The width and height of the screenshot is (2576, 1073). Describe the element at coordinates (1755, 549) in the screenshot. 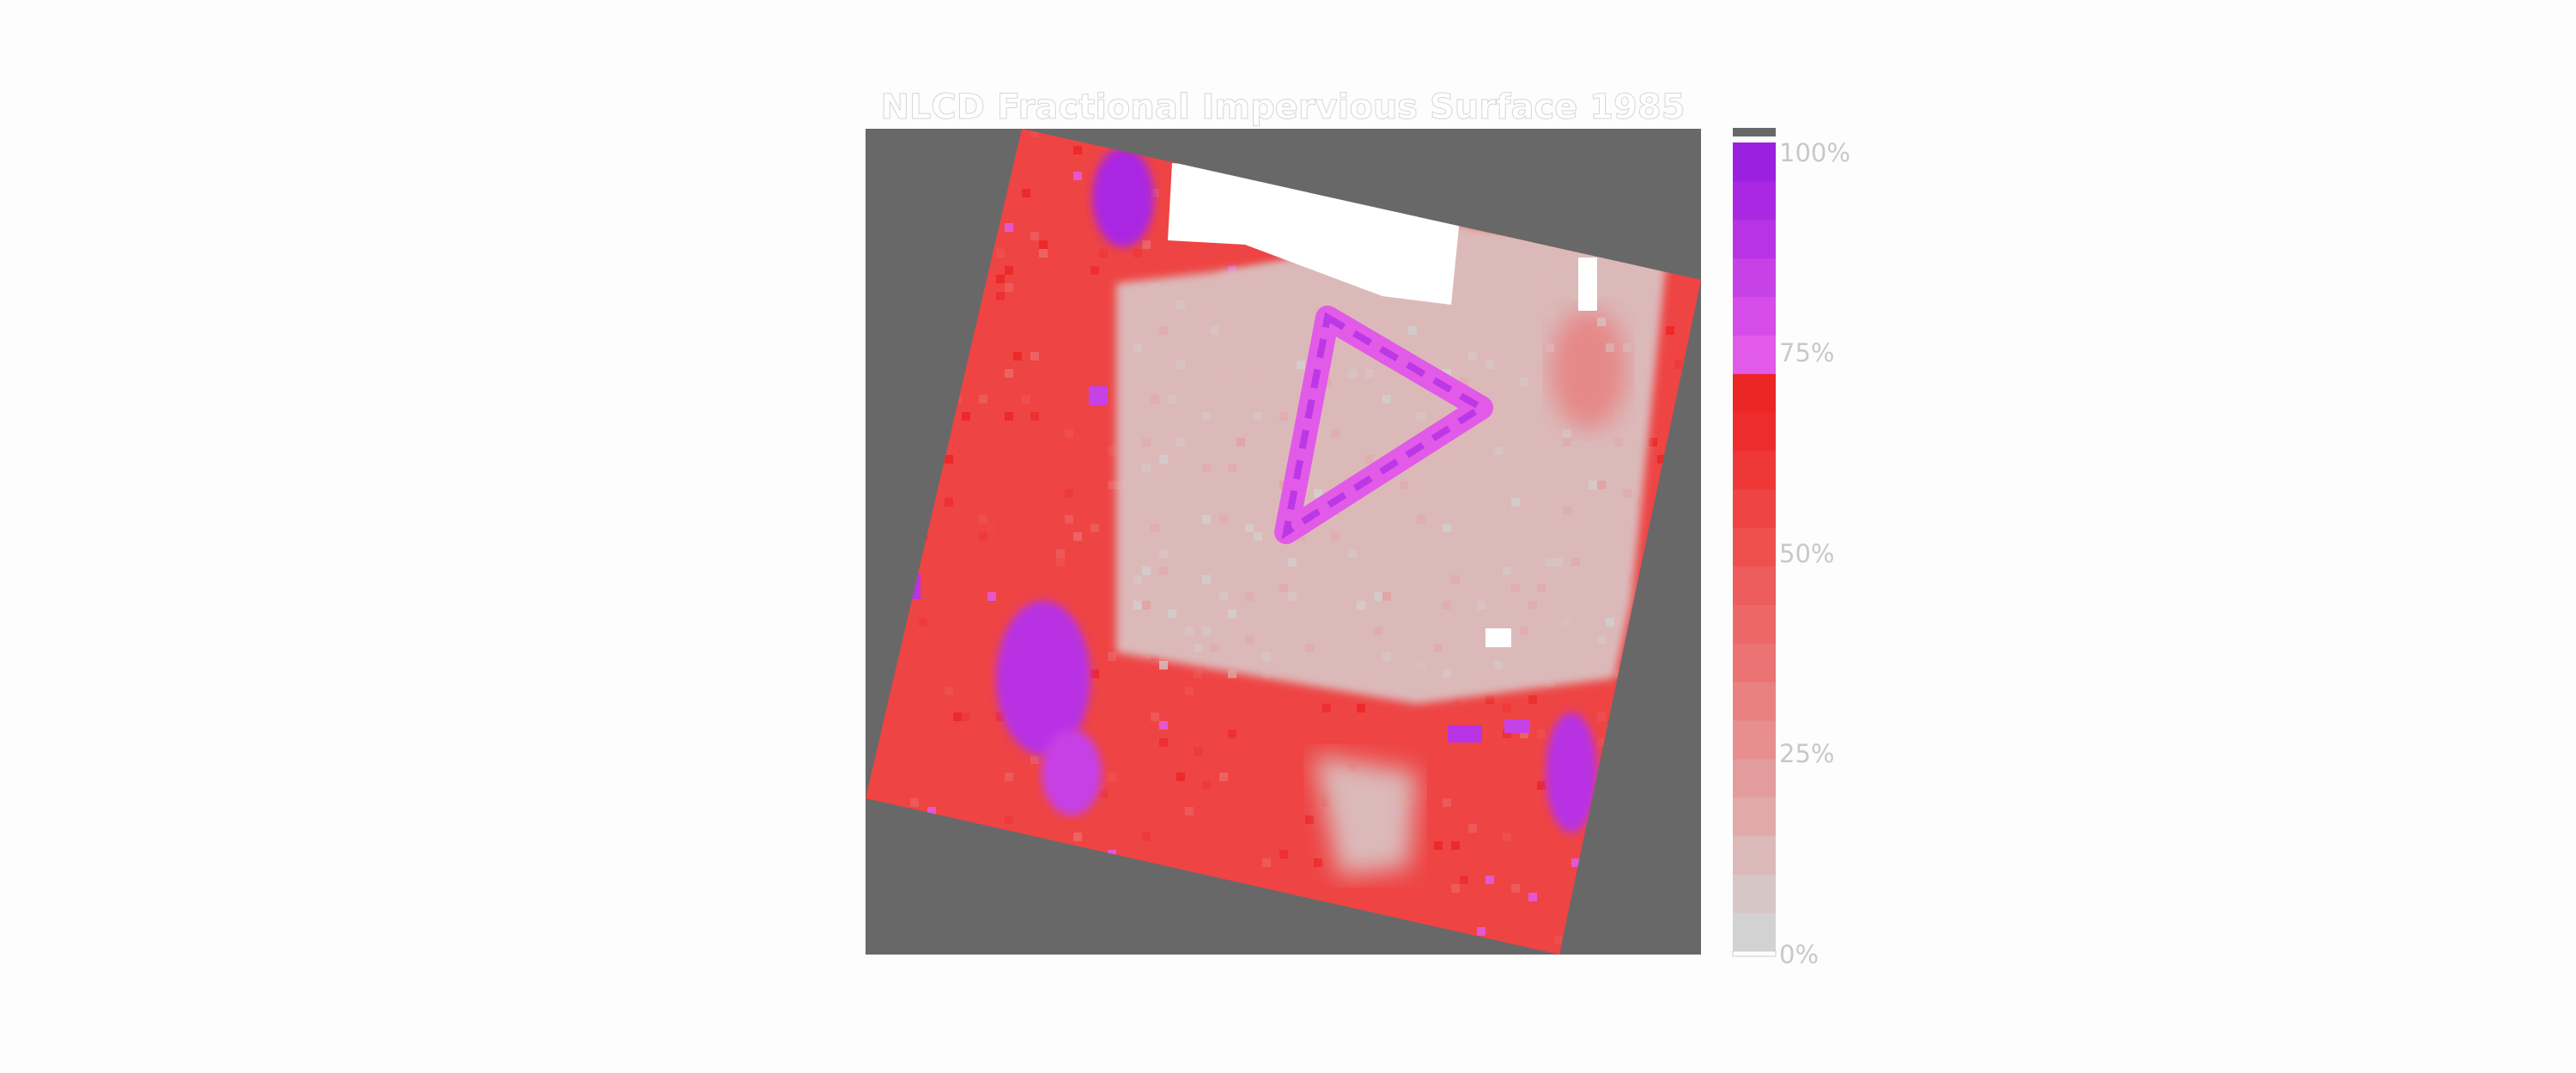

I see `colorbar-segments` at that location.